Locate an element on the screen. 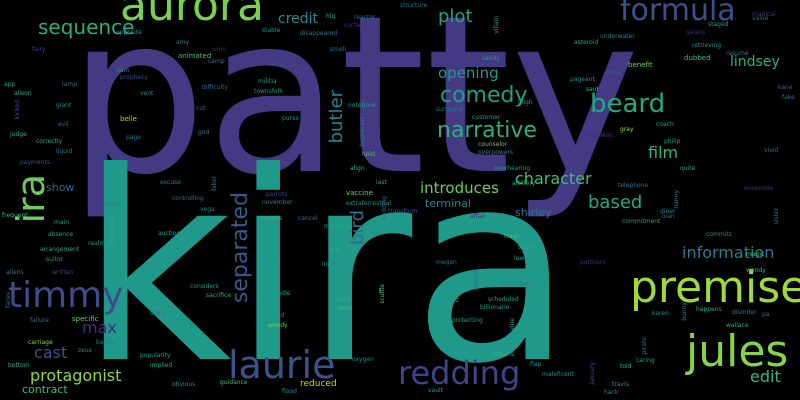  word: giant is located at coordinates (64, 105).